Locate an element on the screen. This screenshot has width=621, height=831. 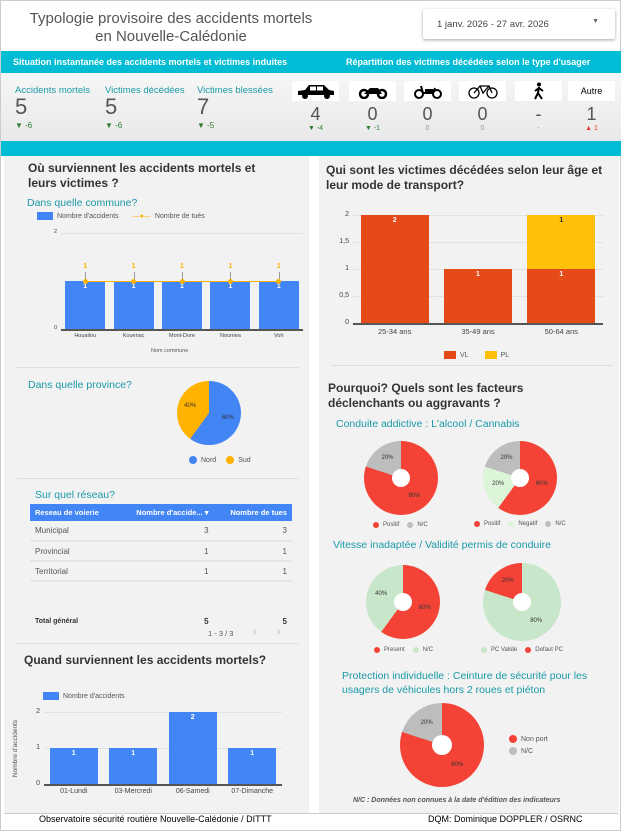
column-header: Reseau de voierie is located at coordinates (73, 512).